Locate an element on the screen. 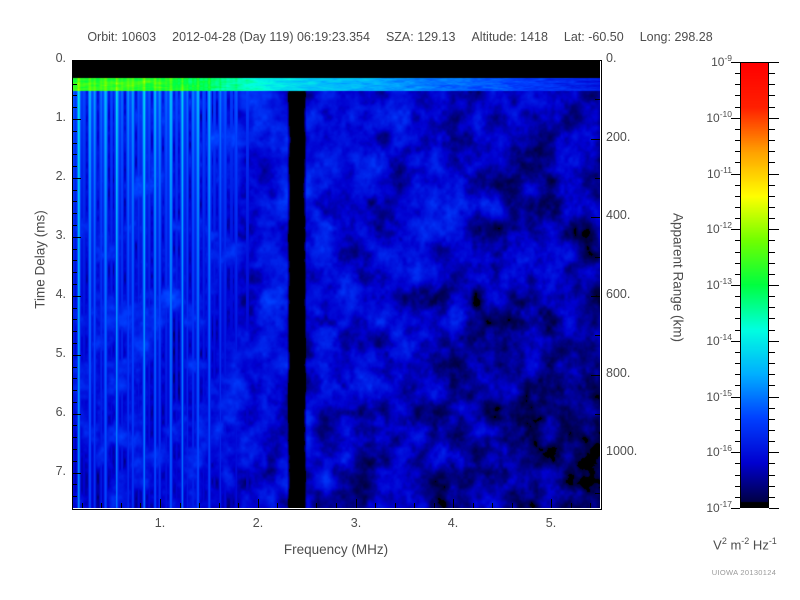 The width and height of the screenshot is (800, 600). header-field-value: 129.13 is located at coordinates (436, 37).